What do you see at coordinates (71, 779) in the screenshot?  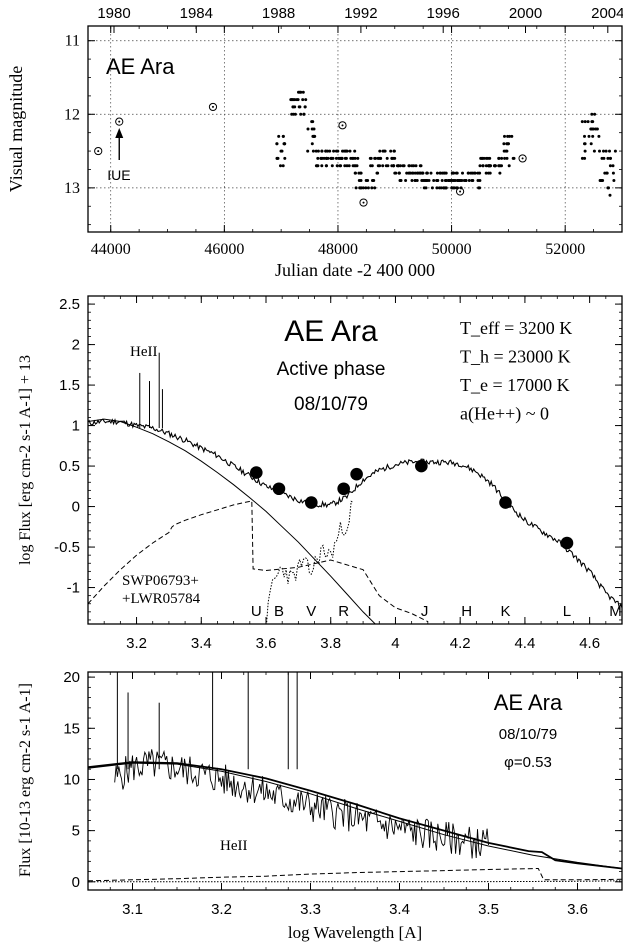 I see `y-tick-label: 10` at bounding box center [71, 779].